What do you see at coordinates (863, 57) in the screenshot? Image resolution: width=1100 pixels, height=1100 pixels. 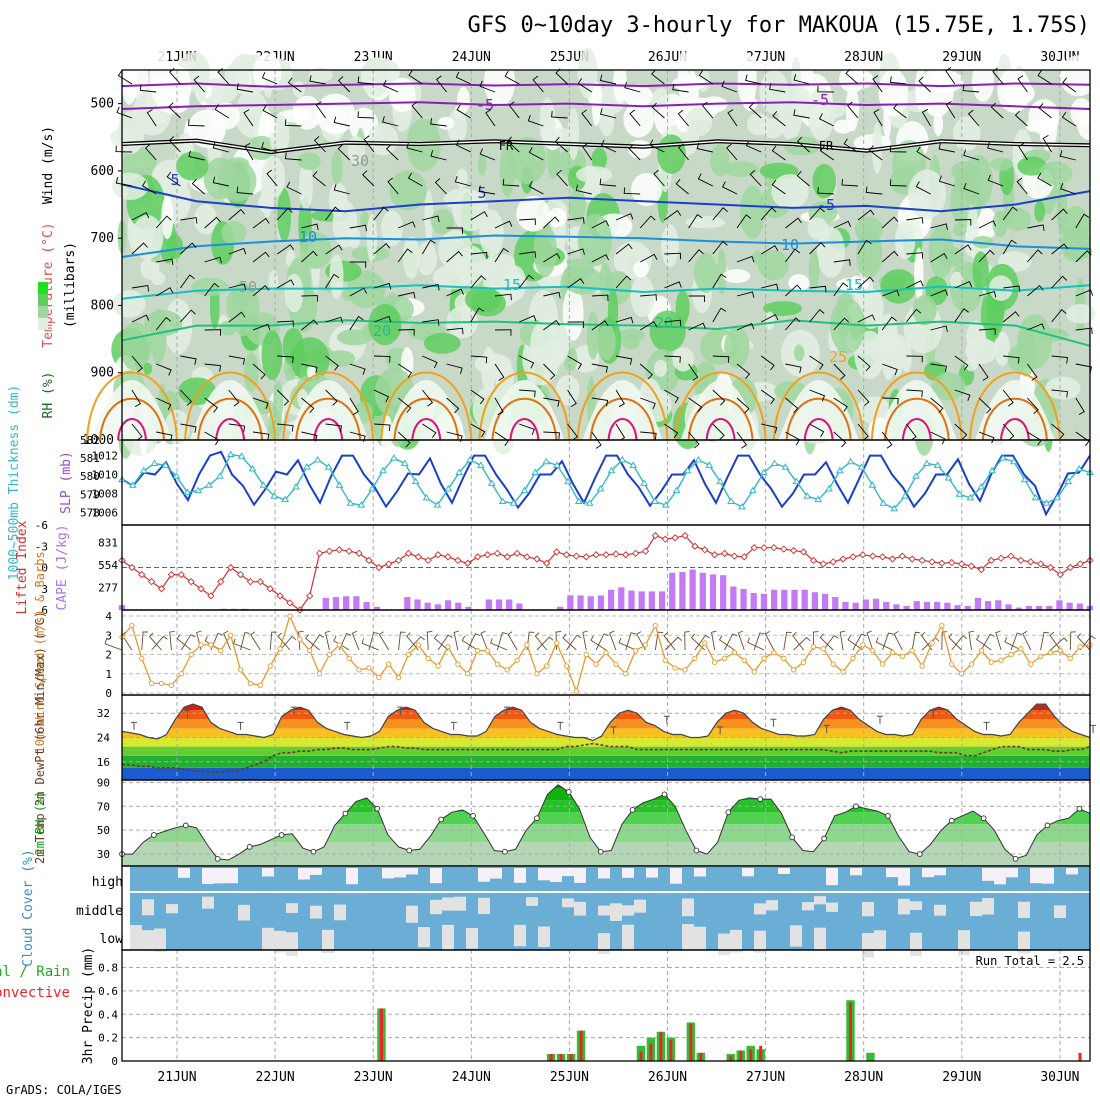 I see `date-label-top: 28JUN` at bounding box center [863, 57].